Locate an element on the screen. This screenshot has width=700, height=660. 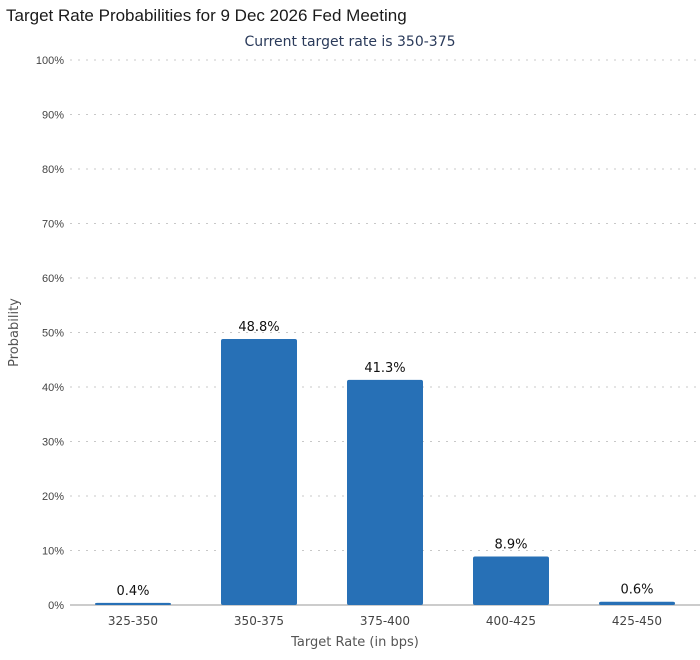
x-tick-label: 325-350 is located at coordinates (133, 621).